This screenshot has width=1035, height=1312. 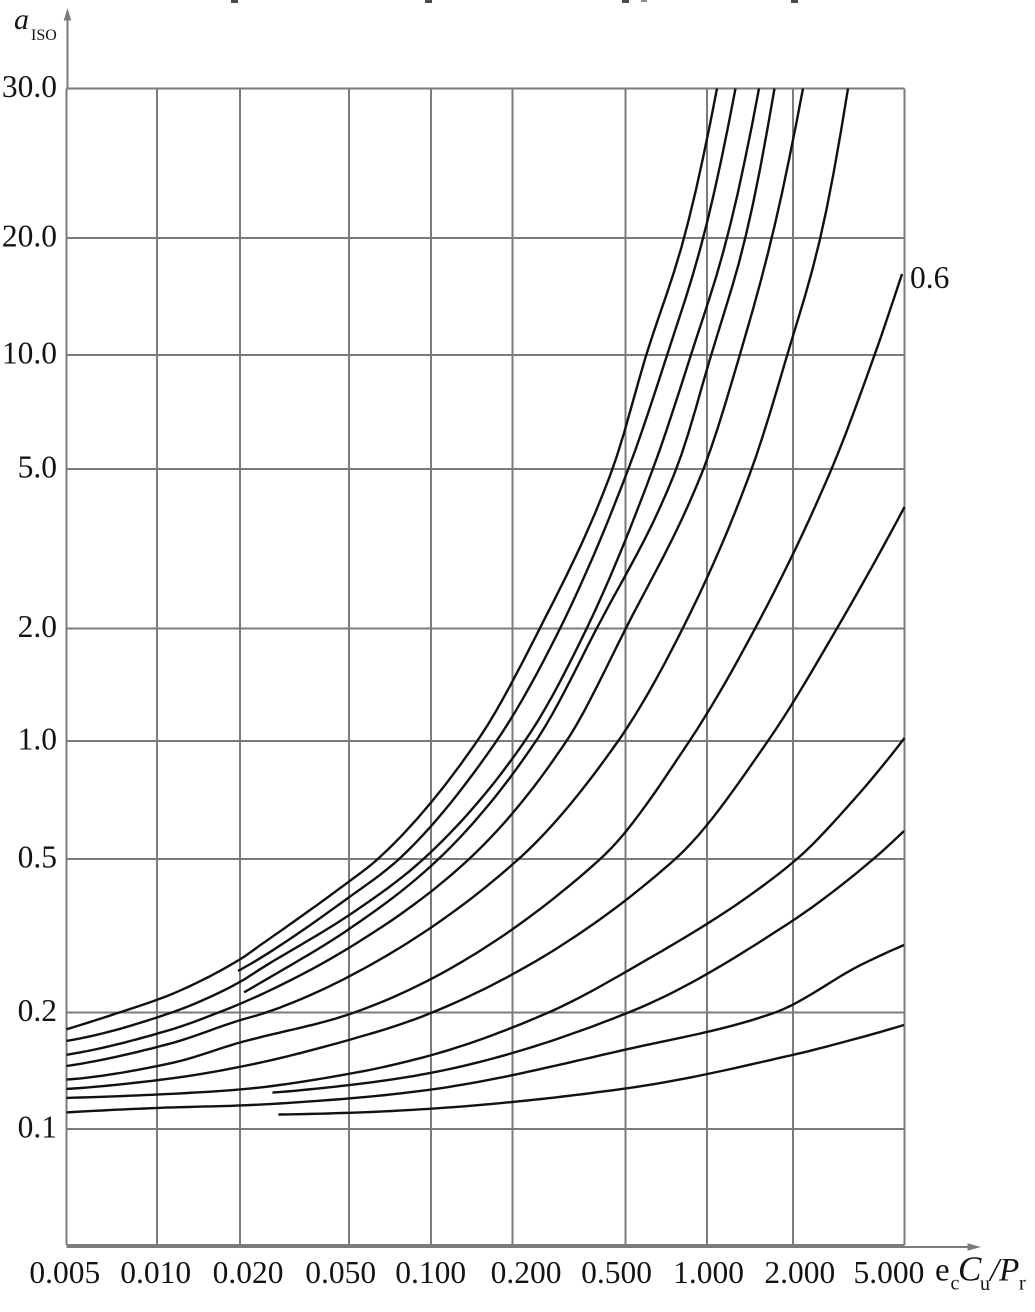 I want to click on svg-text: r, so click(x=1022, y=1284).